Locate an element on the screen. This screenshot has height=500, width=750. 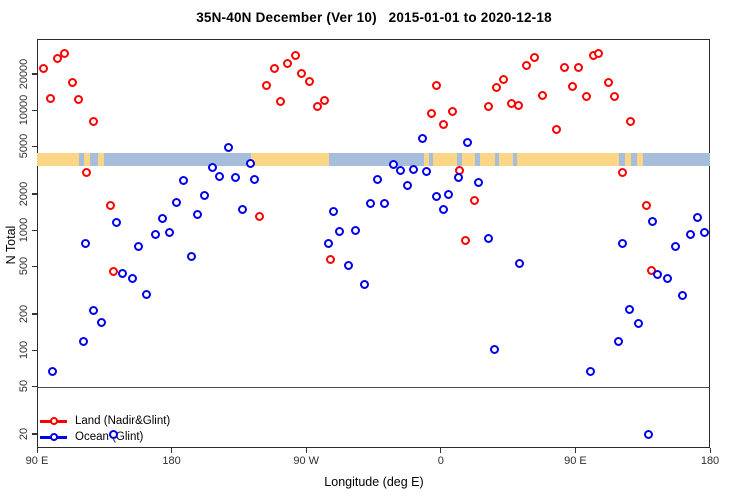
ocean-circle-icon is located at coordinates (53, 437).